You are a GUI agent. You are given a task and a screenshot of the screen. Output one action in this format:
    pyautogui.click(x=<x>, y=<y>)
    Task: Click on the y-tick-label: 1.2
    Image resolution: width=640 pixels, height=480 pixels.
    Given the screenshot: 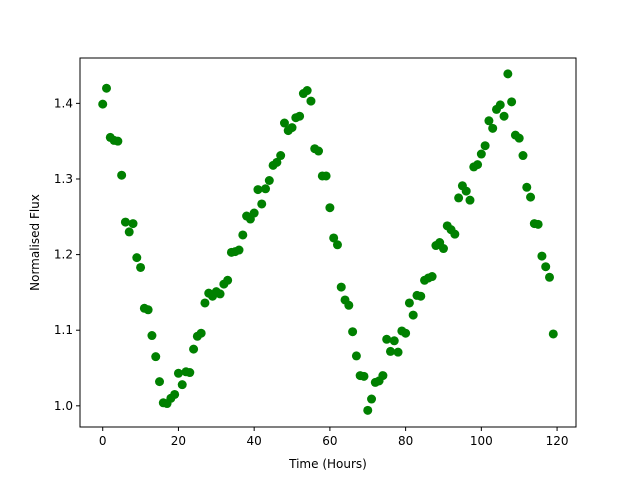 What is the action you would take?
    pyautogui.click(x=63, y=255)
    